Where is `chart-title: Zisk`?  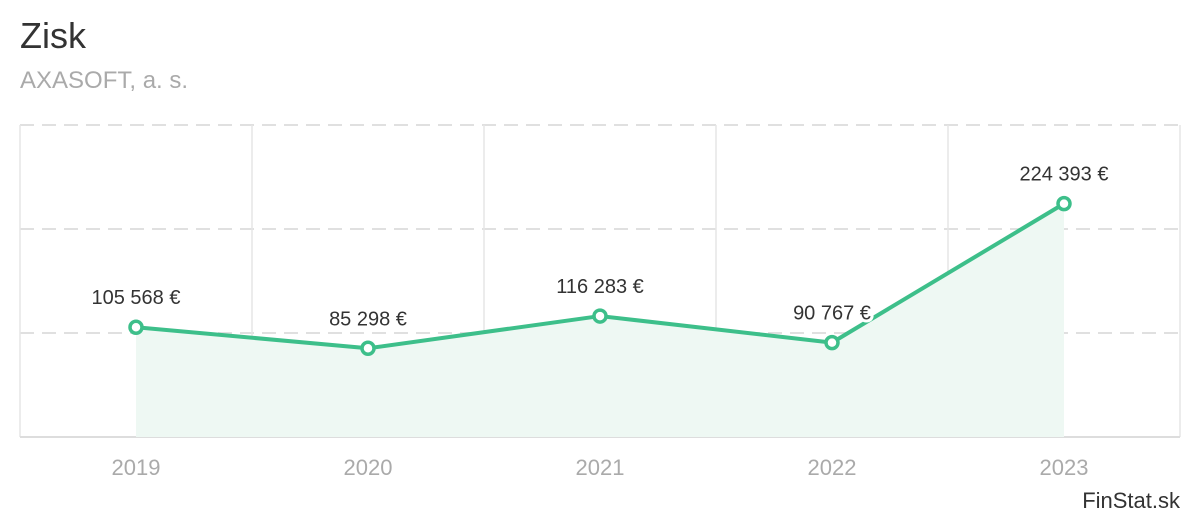
chart-title: Zisk is located at coordinates (53, 35).